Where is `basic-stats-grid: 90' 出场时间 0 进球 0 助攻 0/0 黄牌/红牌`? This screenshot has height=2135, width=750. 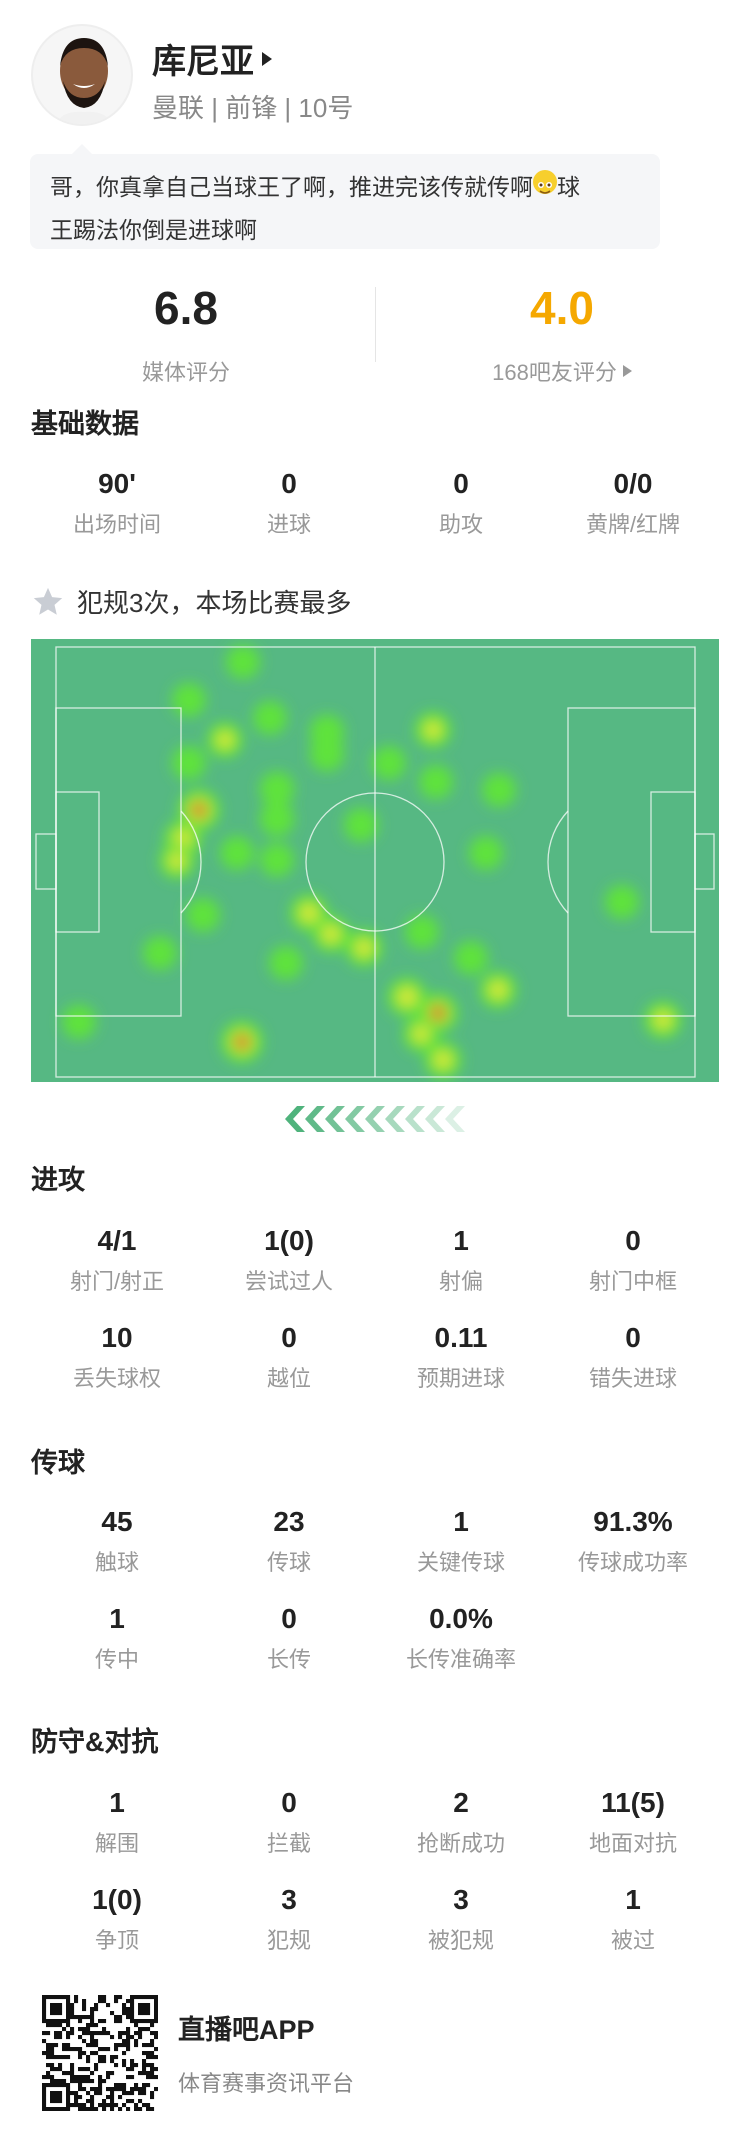 basic-stats-grid: 90' 出场时间 0 进球 0 助攻 0/0 黄牌/红牌 is located at coordinates (375, 515).